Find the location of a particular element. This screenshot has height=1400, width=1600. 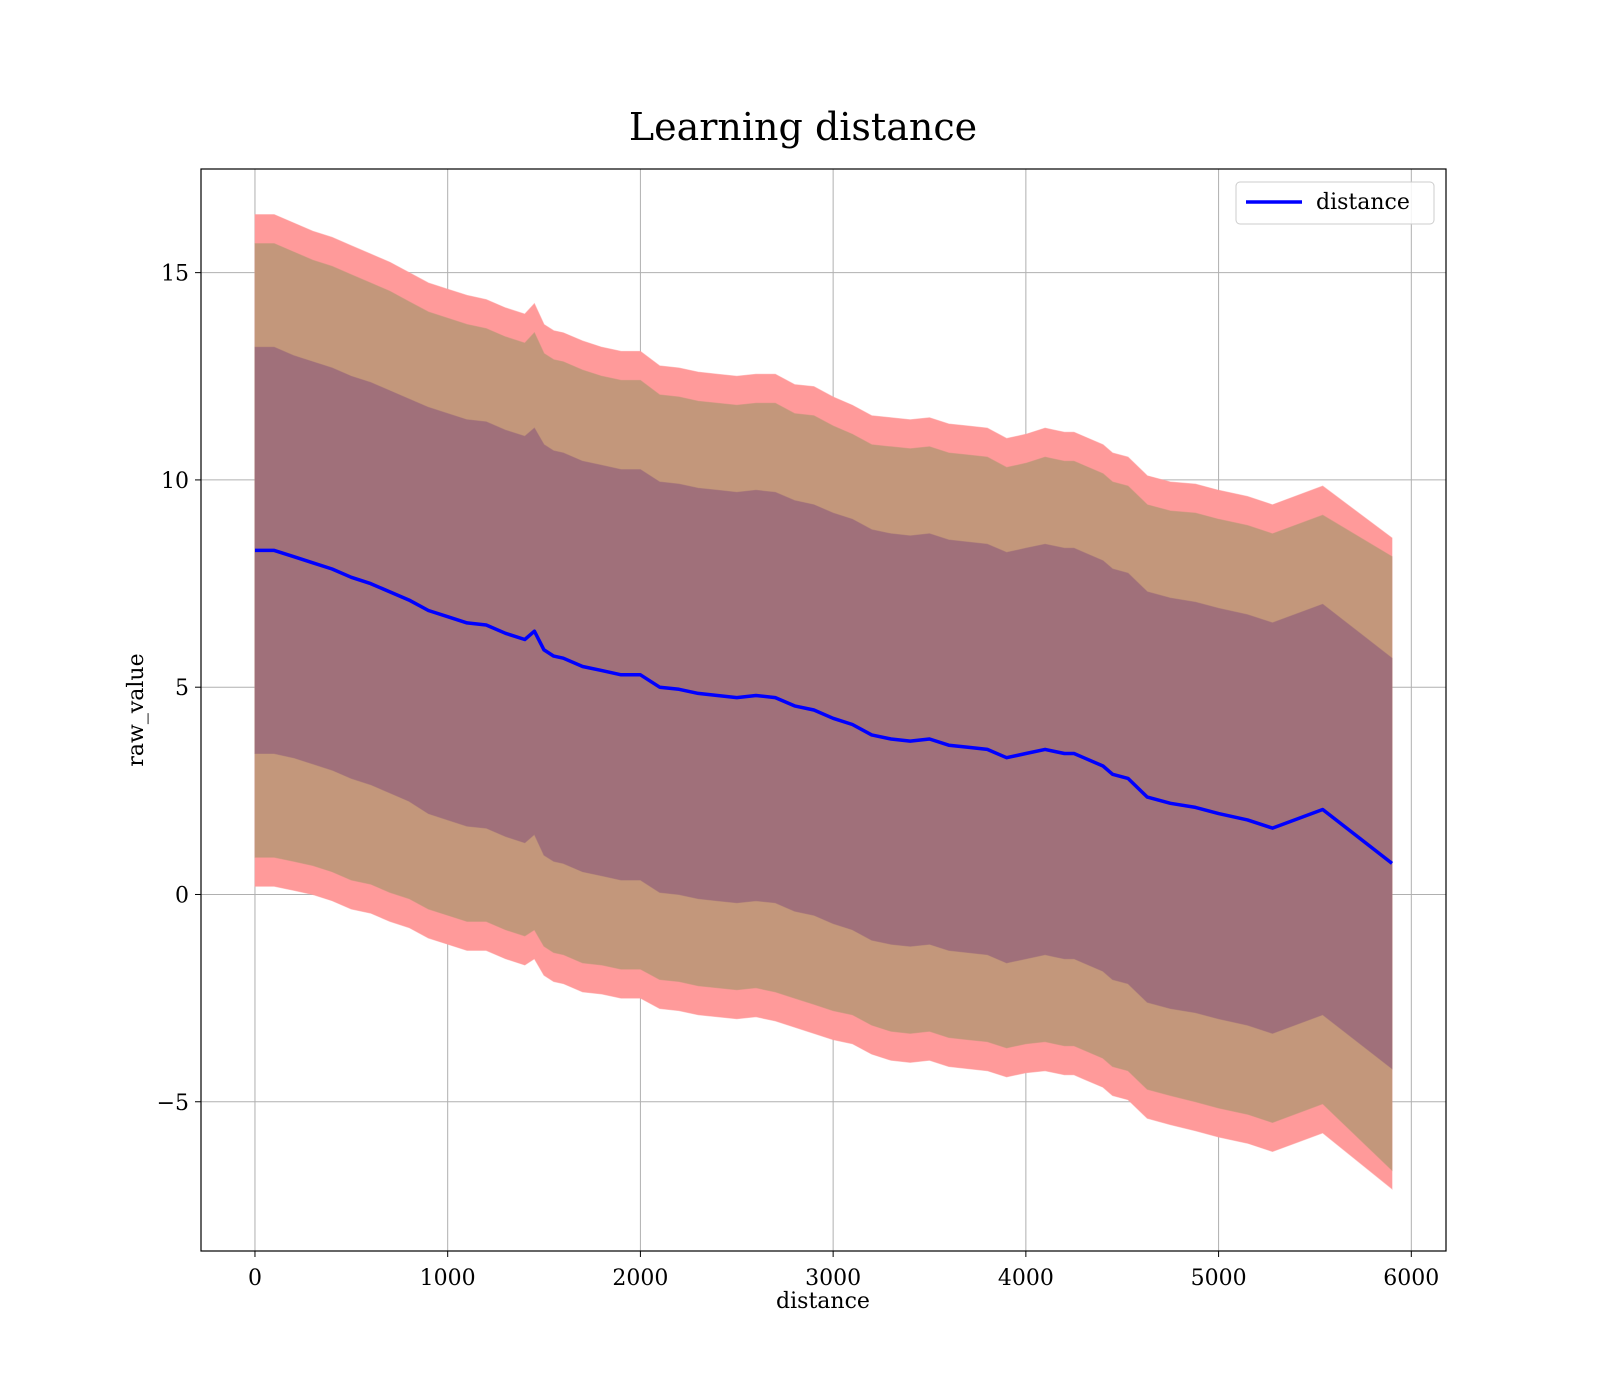

x-tick-label: 3000 is located at coordinates (833, 1278).